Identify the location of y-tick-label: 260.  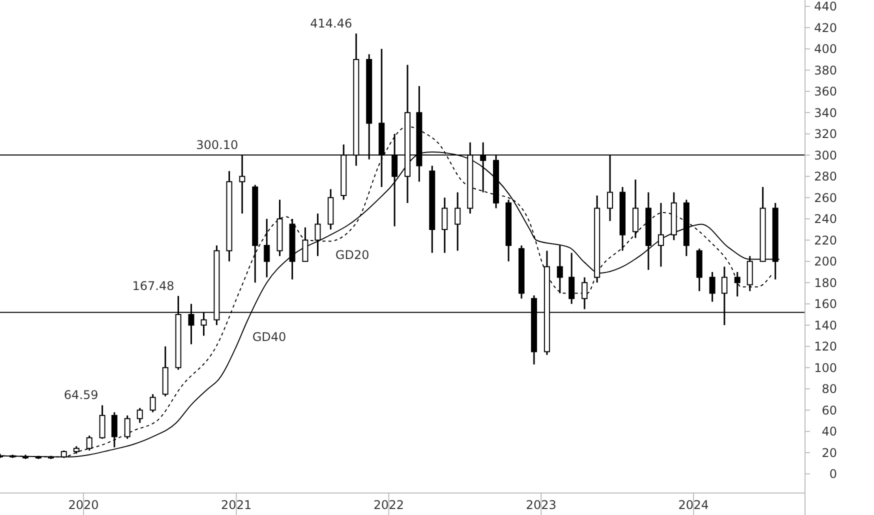
(825, 197).